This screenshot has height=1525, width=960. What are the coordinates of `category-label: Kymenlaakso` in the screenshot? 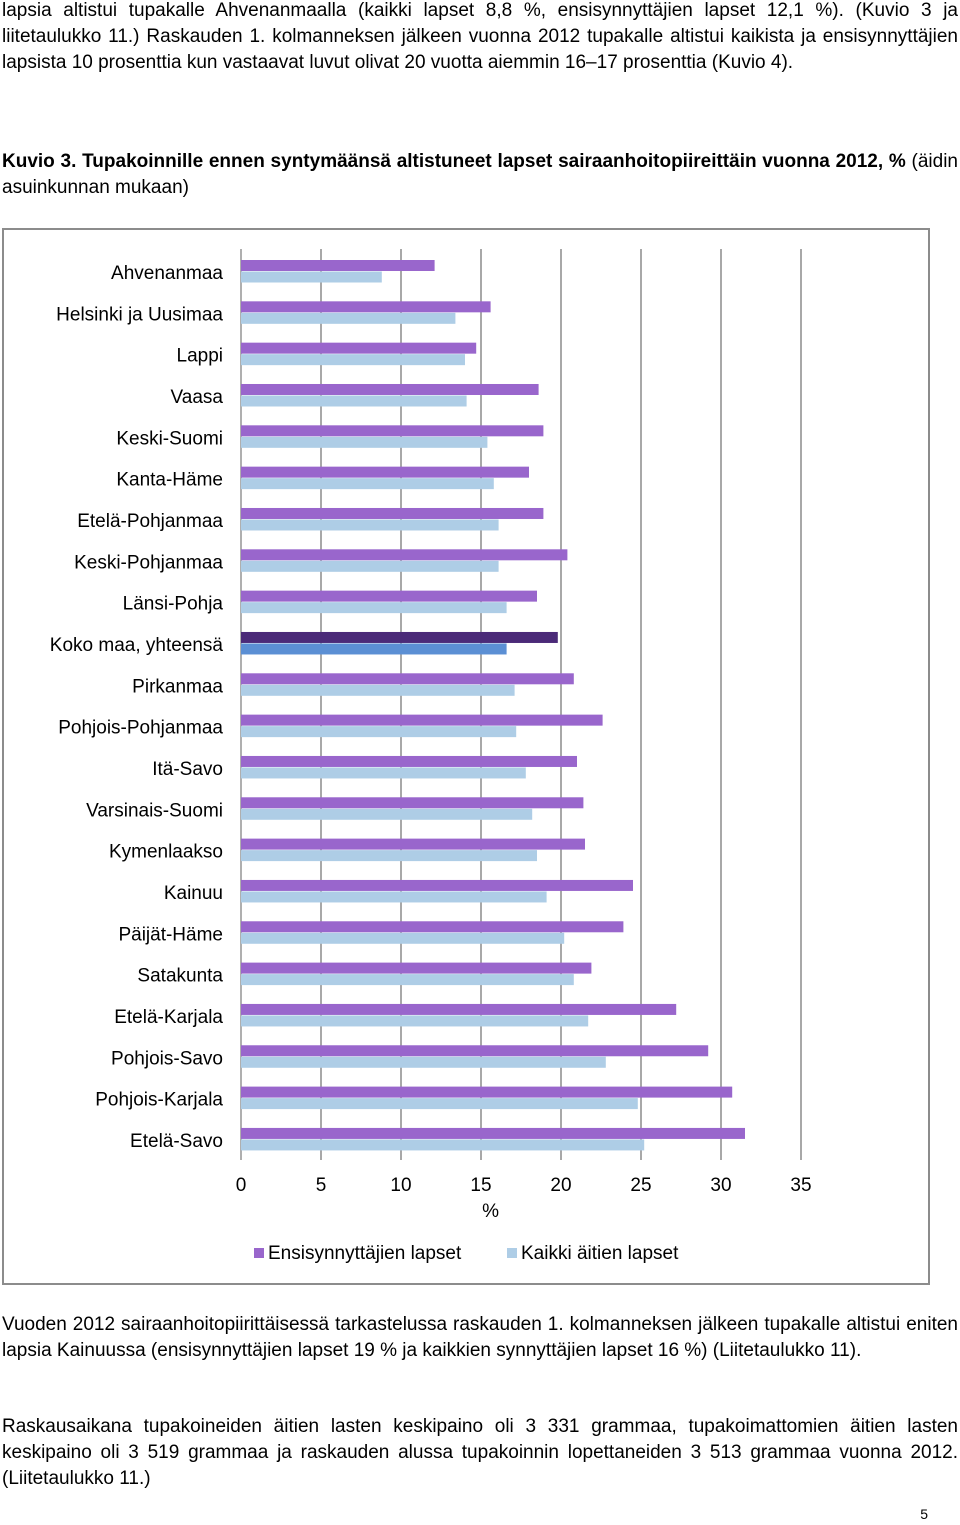 It's located at (166, 852).